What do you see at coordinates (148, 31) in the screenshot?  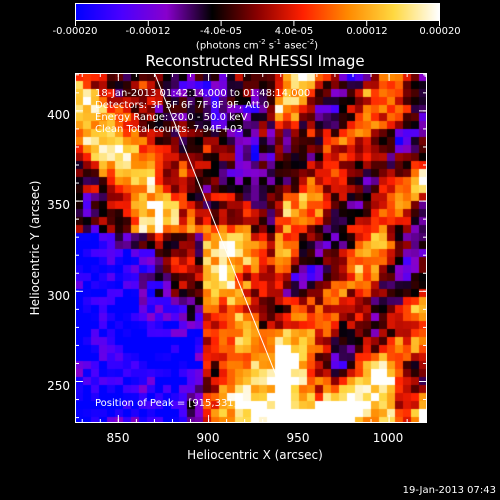 I see `colorbar-tick-label: -0.00012` at bounding box center [148, 31].